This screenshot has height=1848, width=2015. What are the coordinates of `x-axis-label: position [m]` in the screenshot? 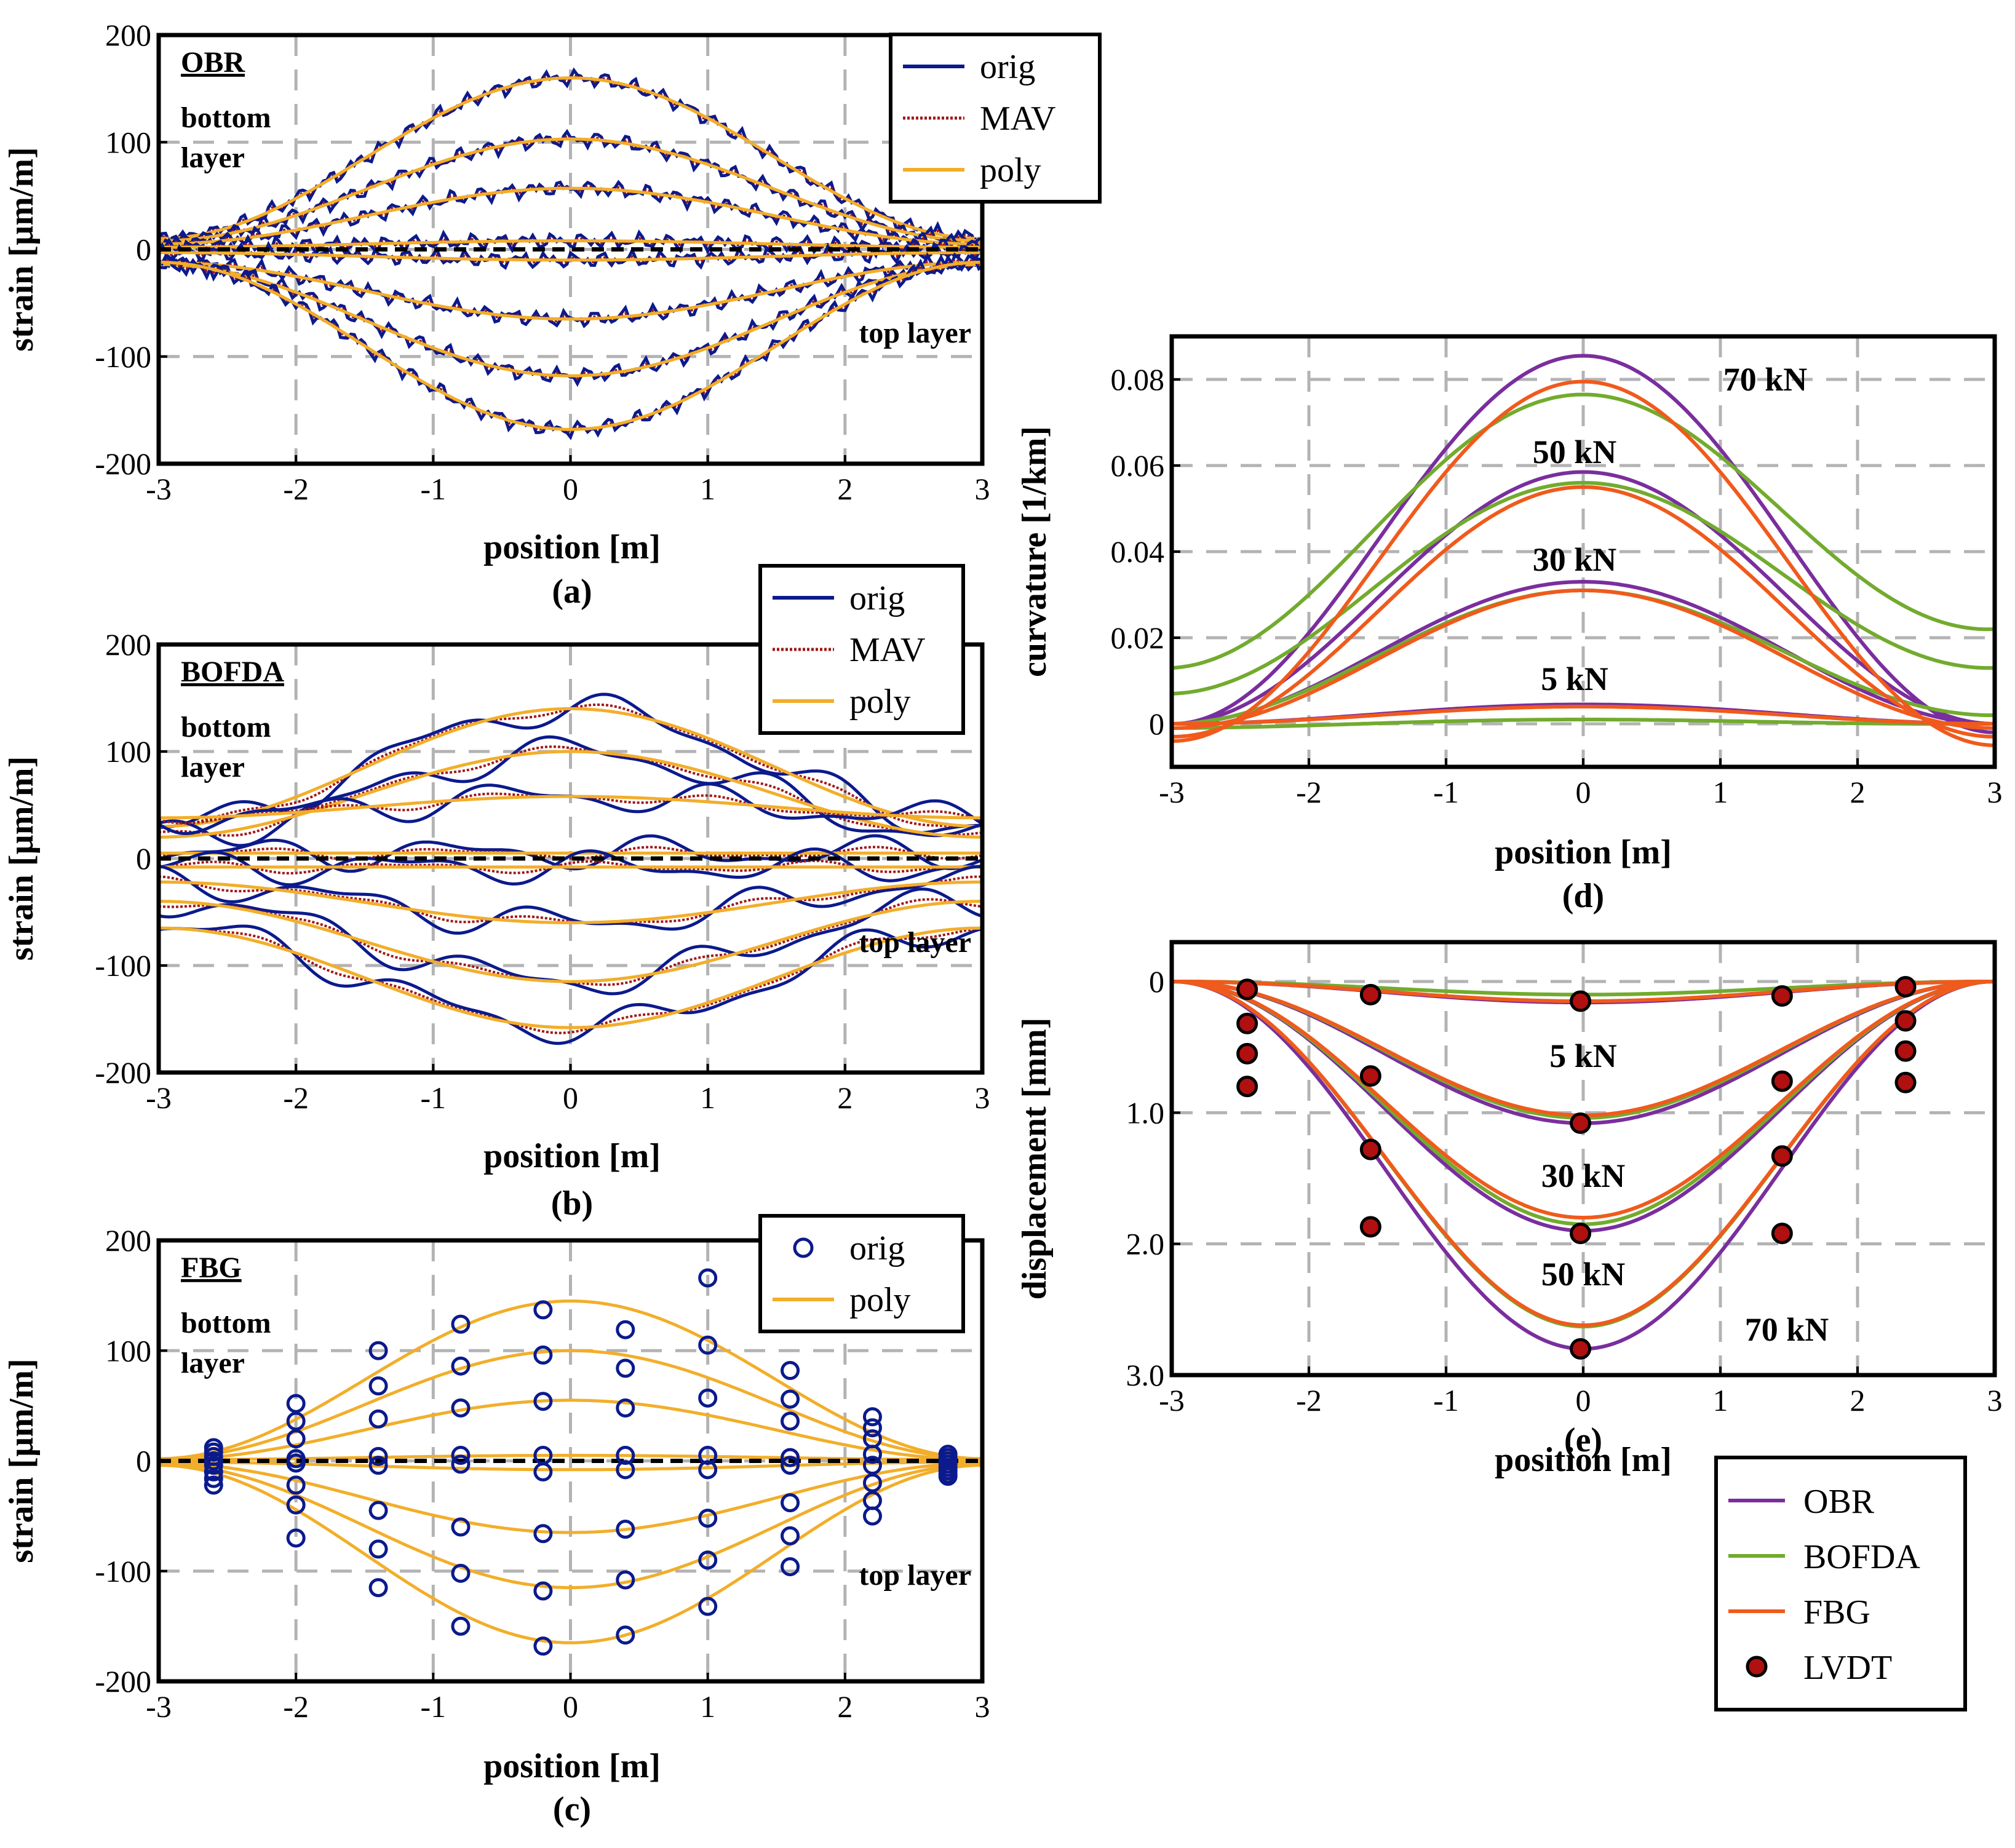 It's located at (1583, 852).